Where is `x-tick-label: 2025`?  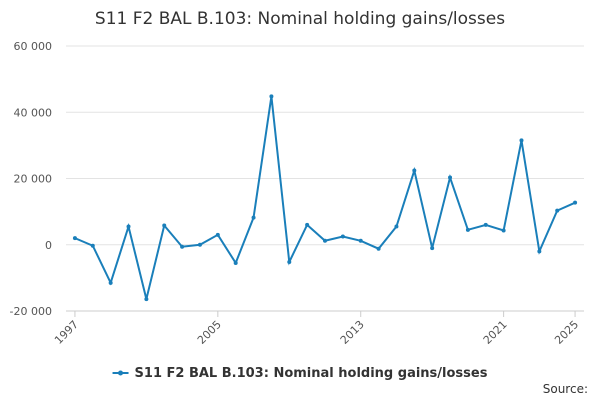
x-tick-label: 2025 is located at coordinates (566, 332).